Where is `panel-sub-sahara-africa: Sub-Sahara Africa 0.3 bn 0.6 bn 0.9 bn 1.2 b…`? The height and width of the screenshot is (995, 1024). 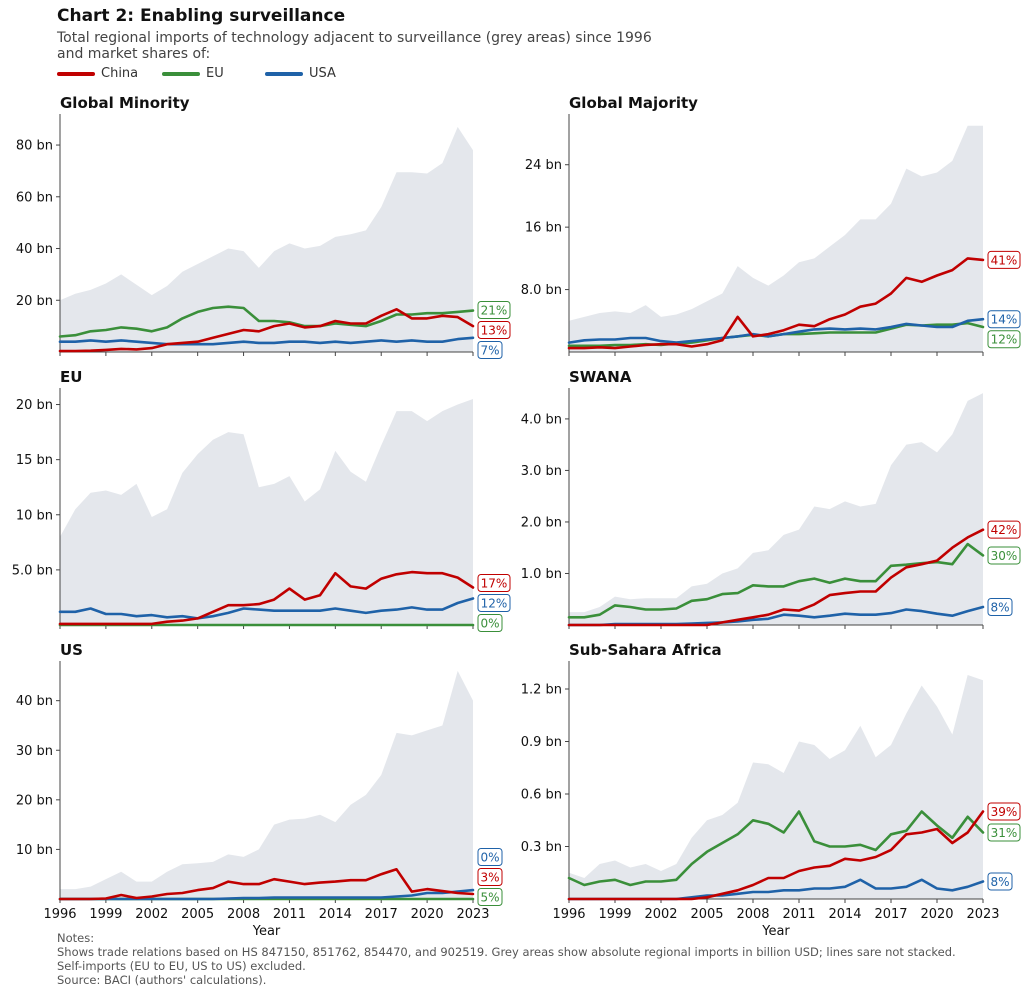 panel-sub-sahara-africa: Sub-Sahara Africa 0.3 bn 0.6 bn 0.9 bn 1.2 b… is located at coordinates (771, 790).